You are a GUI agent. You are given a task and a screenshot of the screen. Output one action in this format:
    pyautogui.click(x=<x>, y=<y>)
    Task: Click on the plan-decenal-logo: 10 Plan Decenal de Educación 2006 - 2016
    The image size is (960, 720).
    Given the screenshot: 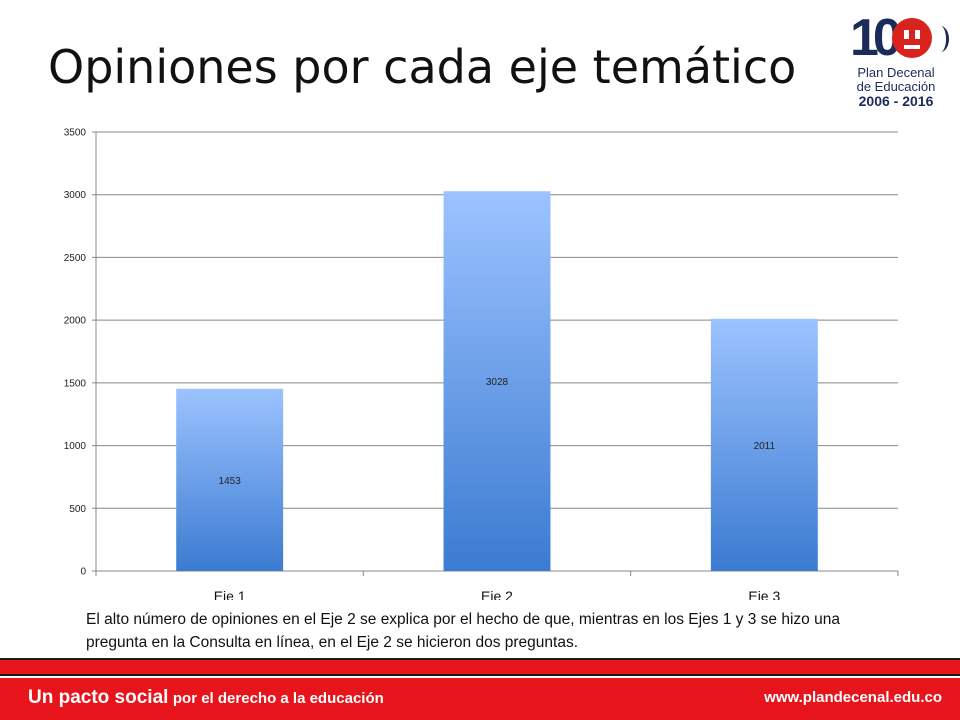 What is the action you would take?
    pyautogui.click(x=897, y=62)
    